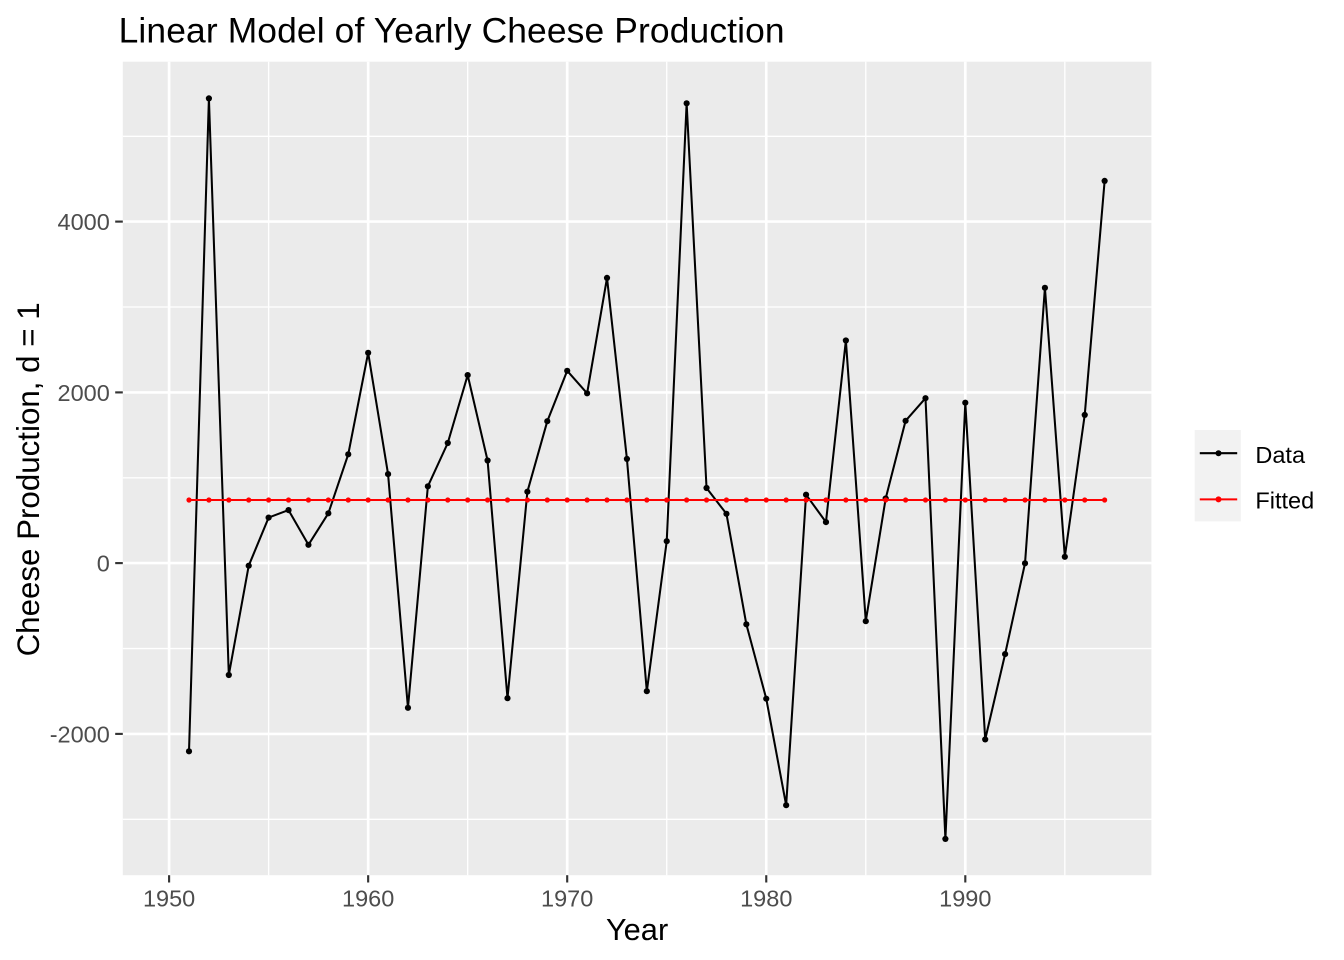  Describe the element at coordinates (1280, 455) in the screenshot. I see `svg-text: Data` at that location.